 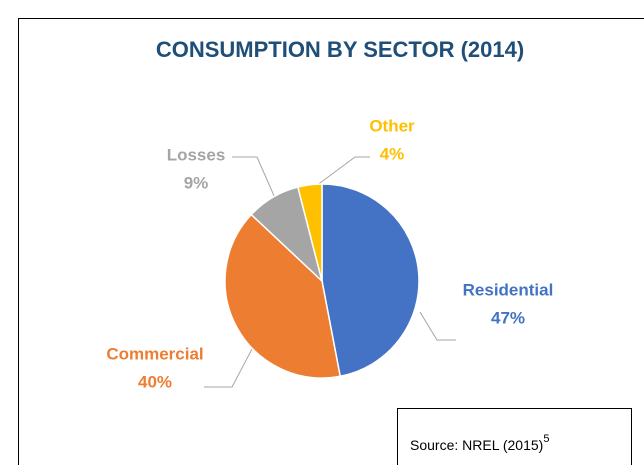 I want to click on value-label: 40%, so click(x=155, y=381).